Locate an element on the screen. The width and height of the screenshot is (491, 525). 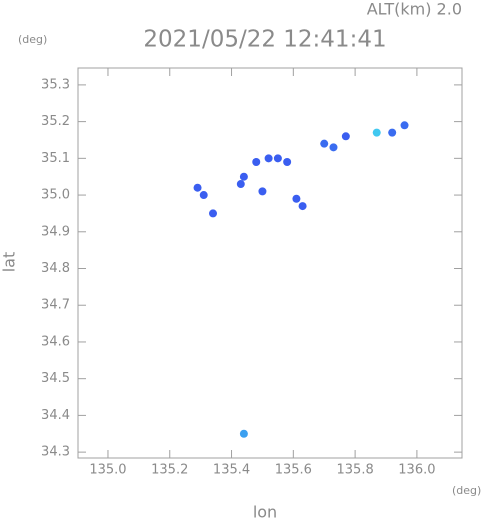
x-tick-label: 135.4 is located at coordinates (231, 470).